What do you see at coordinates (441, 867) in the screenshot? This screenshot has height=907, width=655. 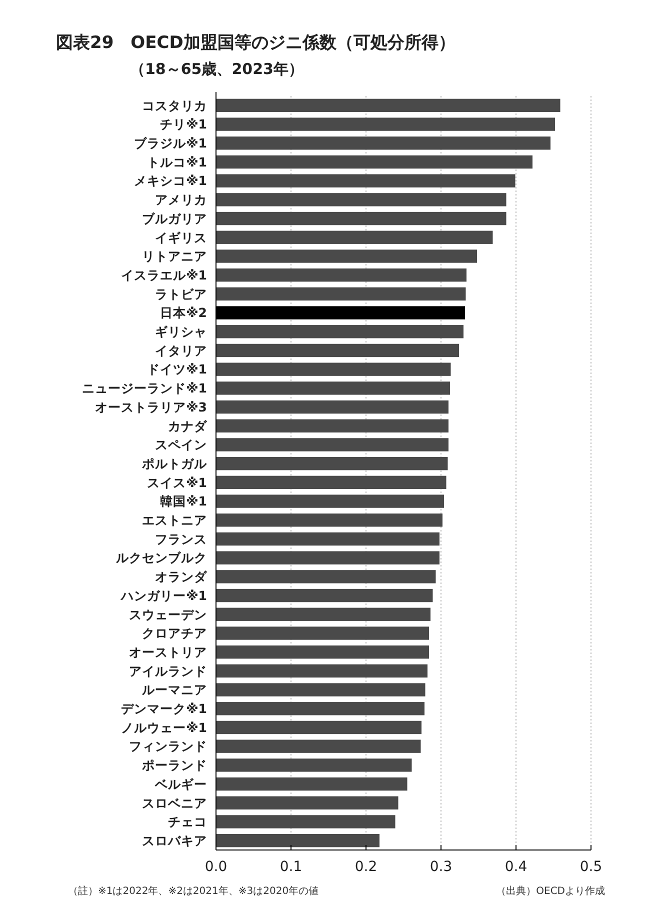 I see `x-tick-label: 0.3` at bounding box center [441, 867].